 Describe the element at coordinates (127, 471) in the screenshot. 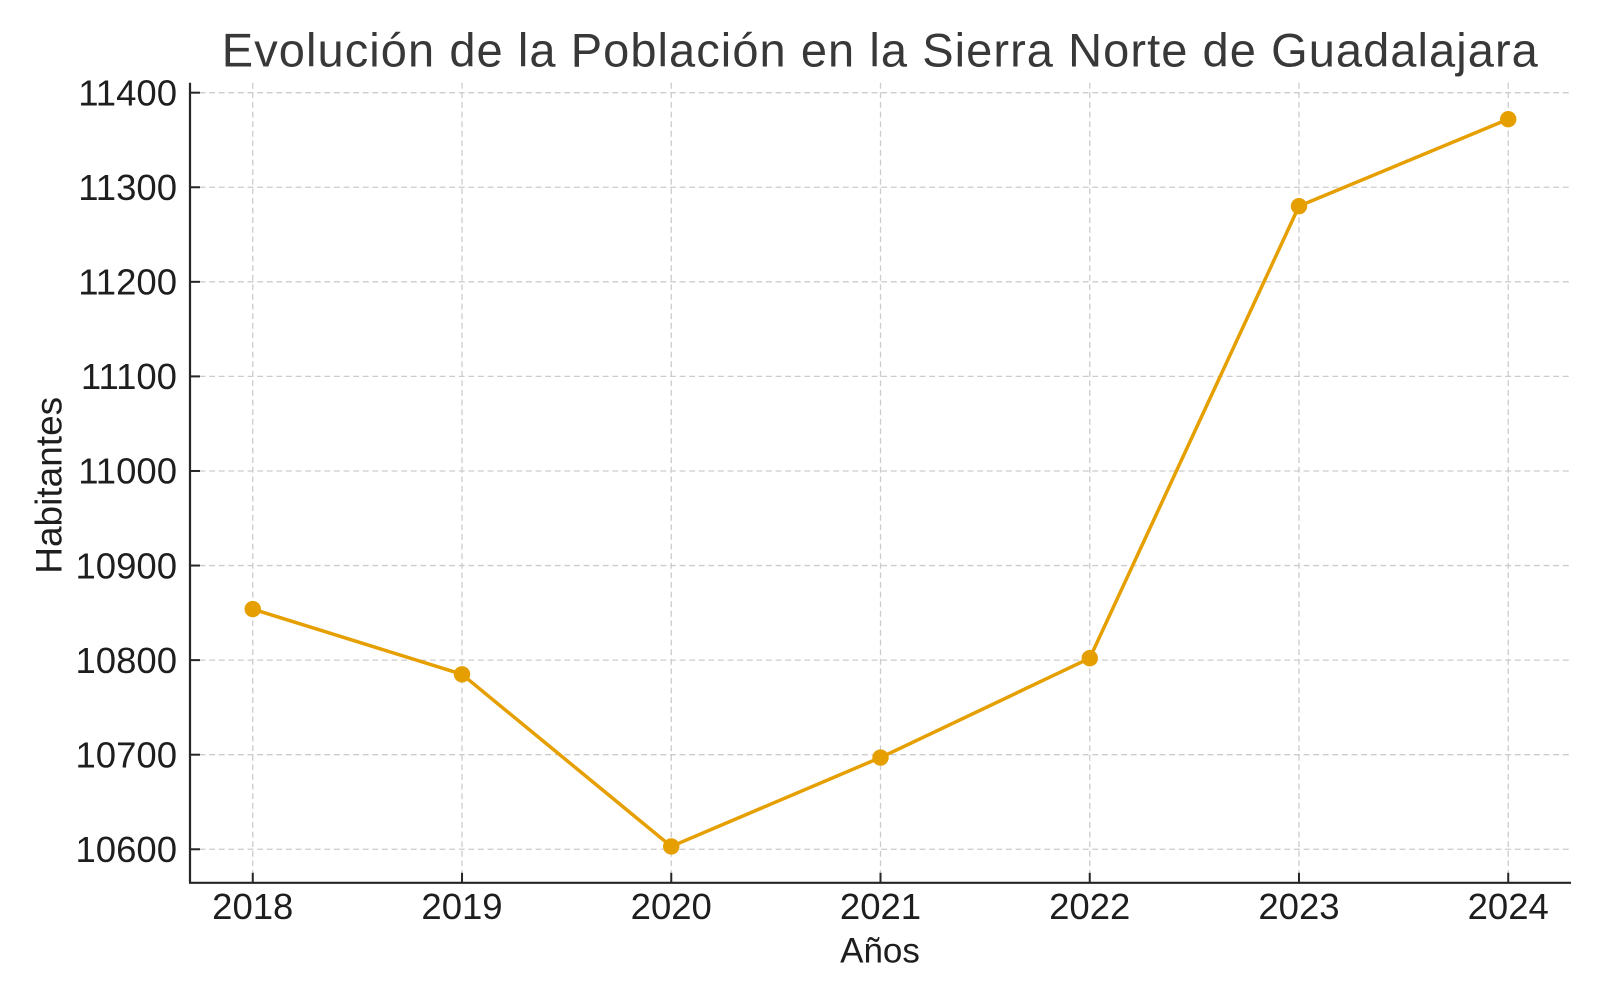

I see `svg-text: 11000` at that location.